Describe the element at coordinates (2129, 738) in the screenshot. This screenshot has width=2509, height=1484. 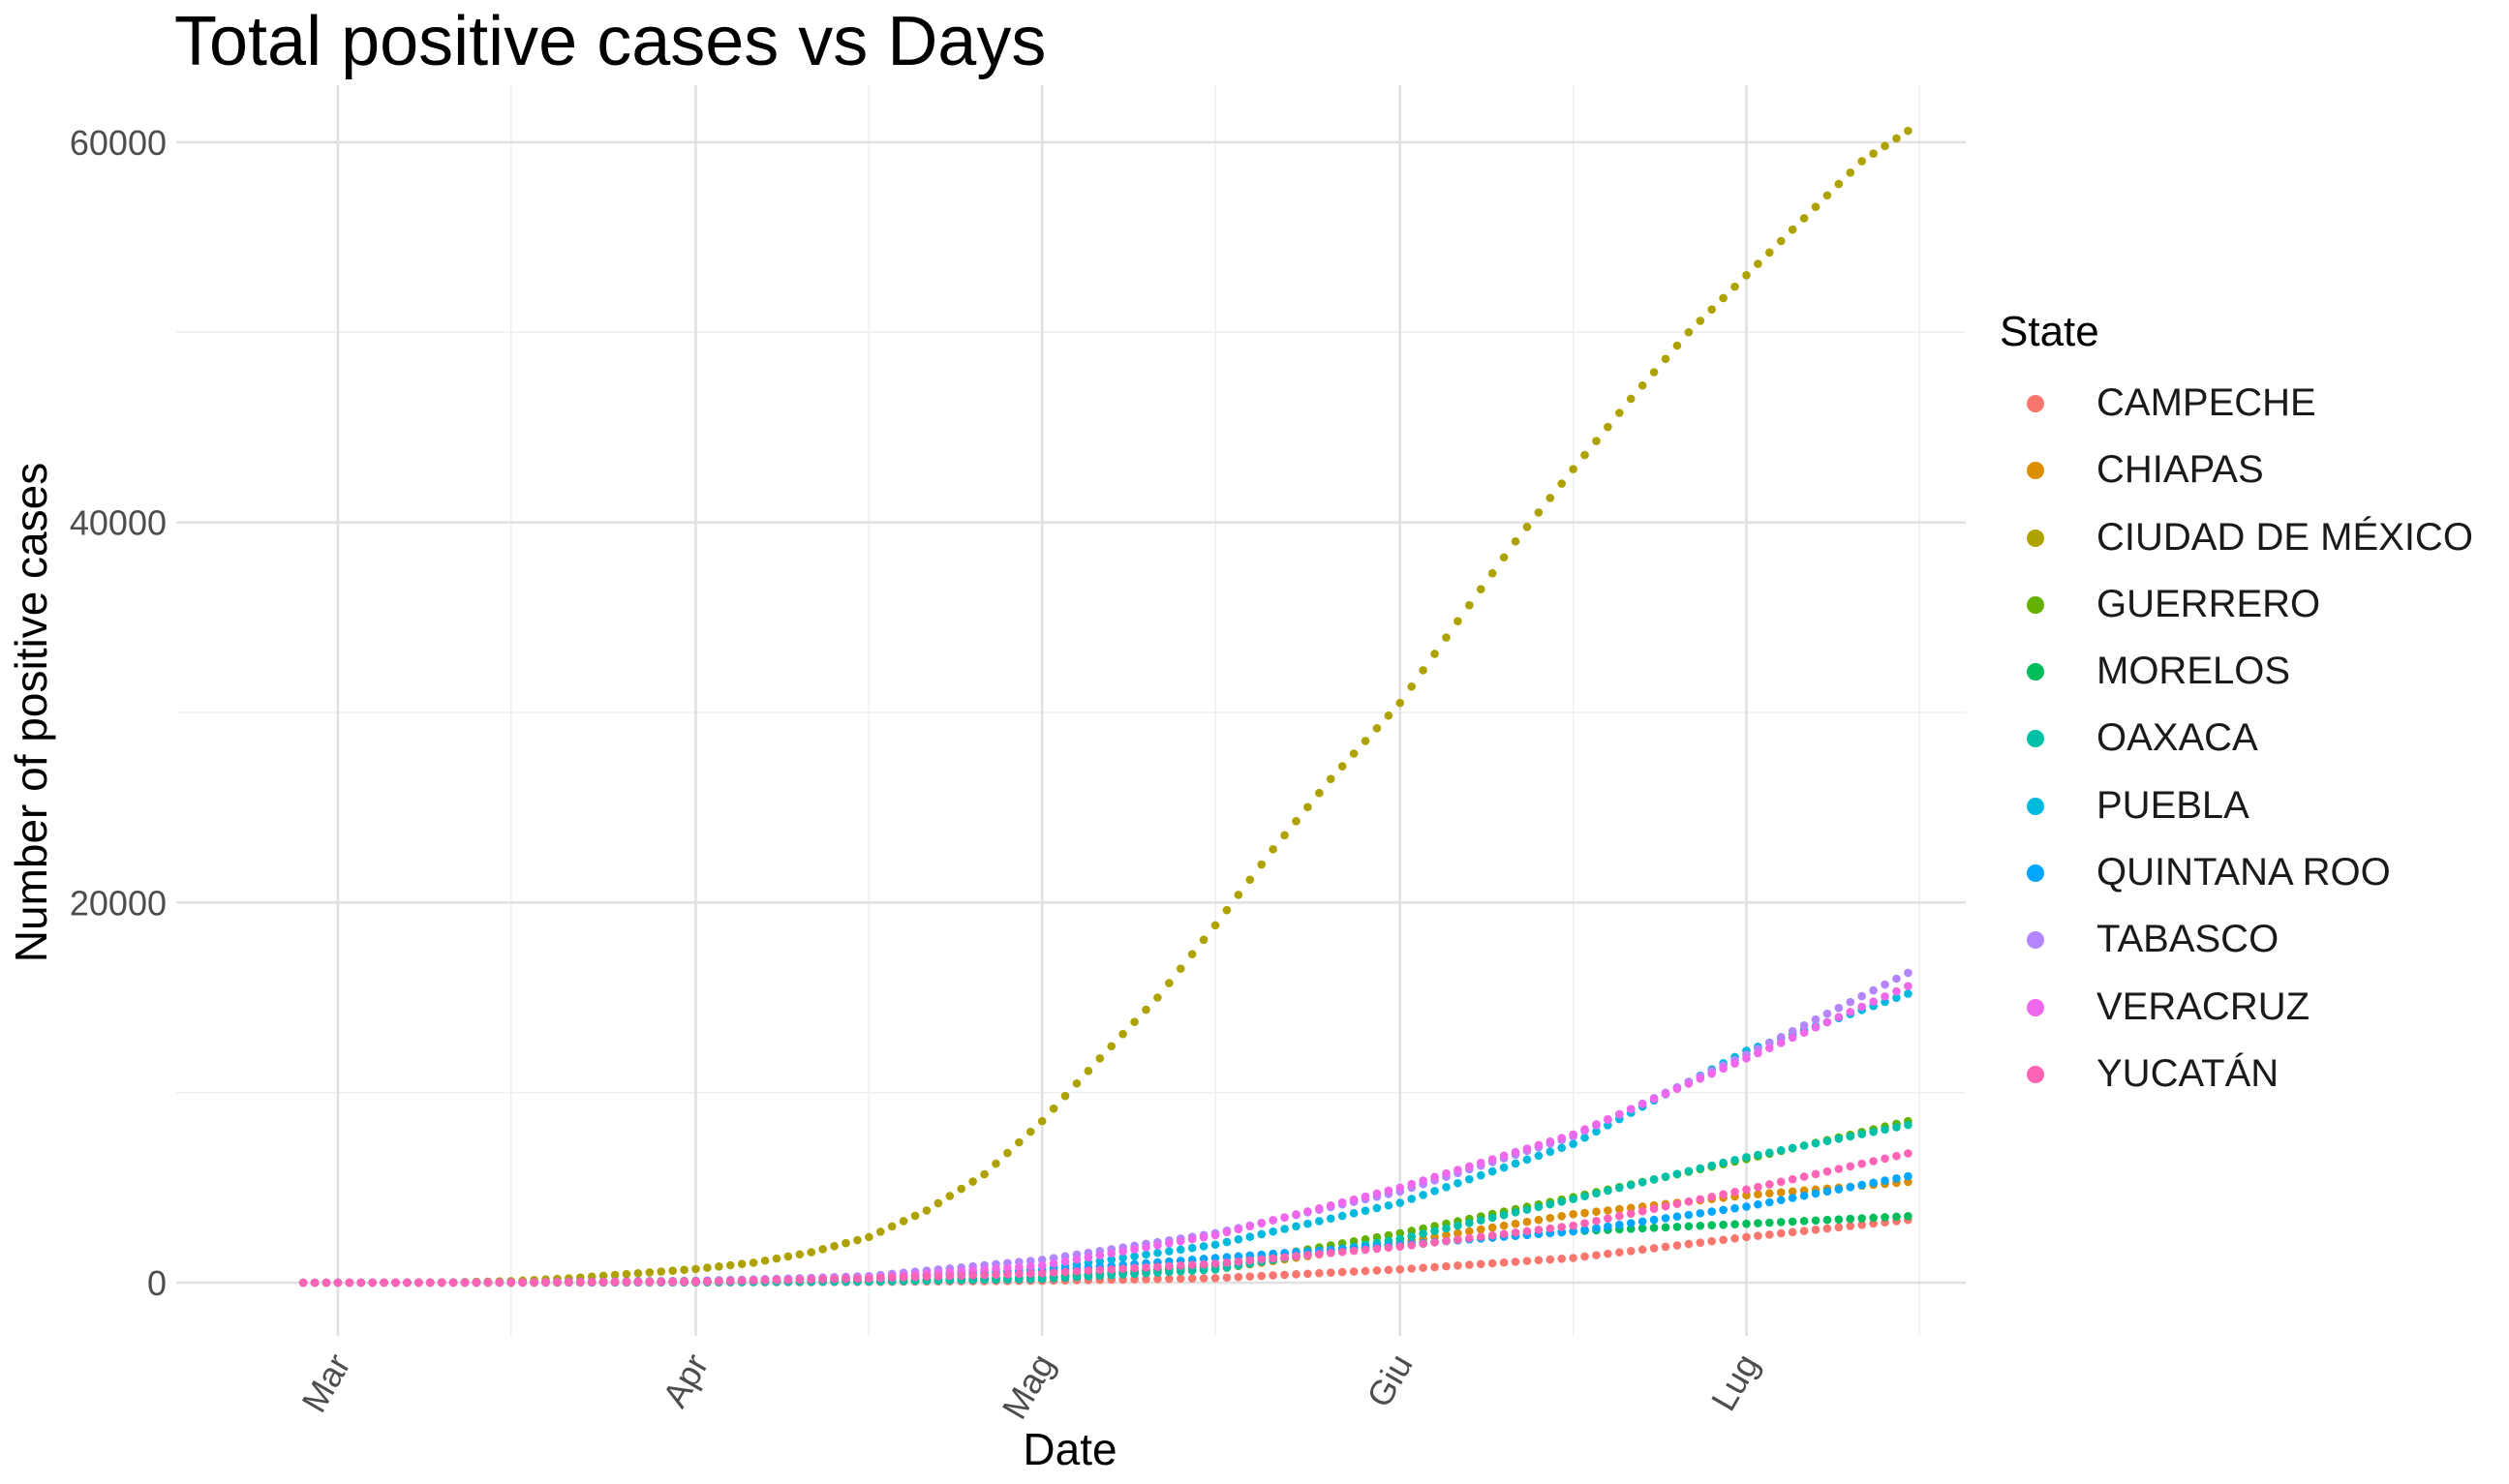
I see `legend-item: OAXACA` at that location.